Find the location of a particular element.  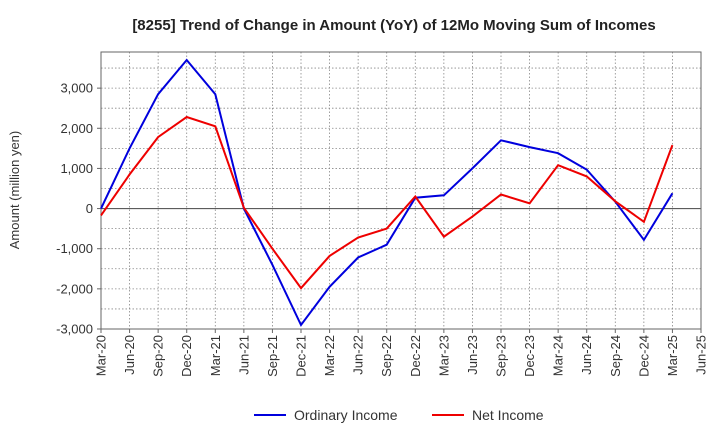

y-tick-label: 0 is located at coordinates (89, 208).